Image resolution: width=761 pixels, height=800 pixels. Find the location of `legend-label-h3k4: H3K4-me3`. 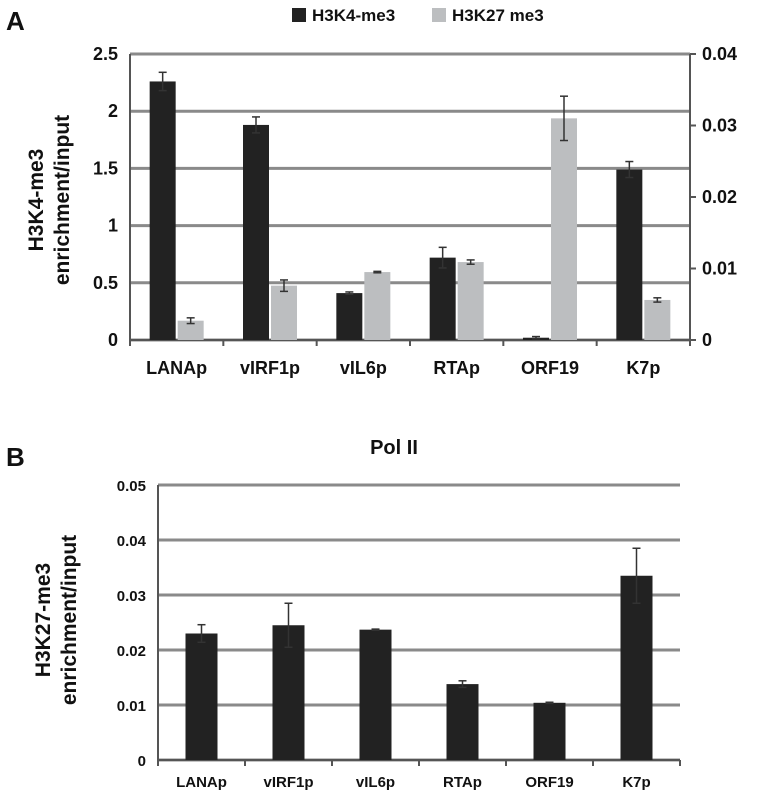

legend-label-h3k4: H3K4-me3 is located at coordinates (353, 15).